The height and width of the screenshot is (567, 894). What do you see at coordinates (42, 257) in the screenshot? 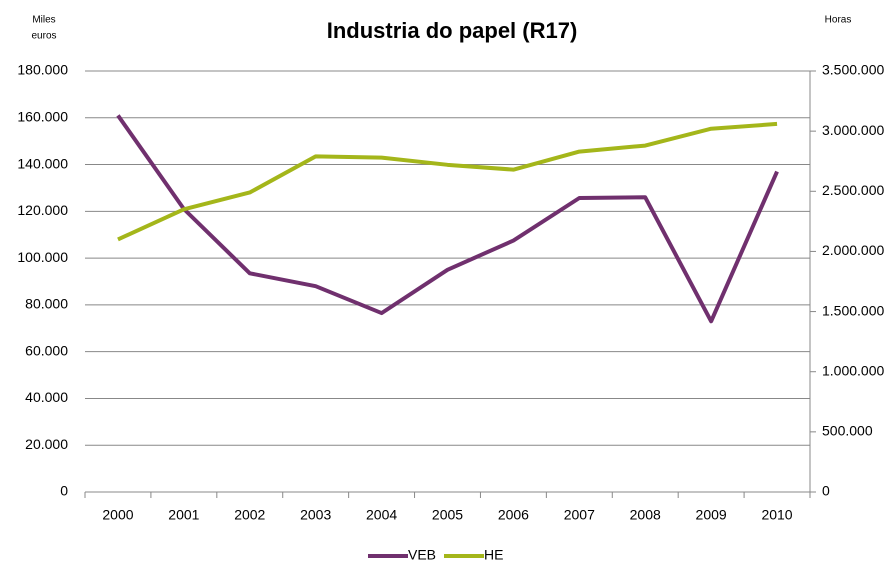
I see `y-tick-label: 100.000` at bounding box center [42, 257].